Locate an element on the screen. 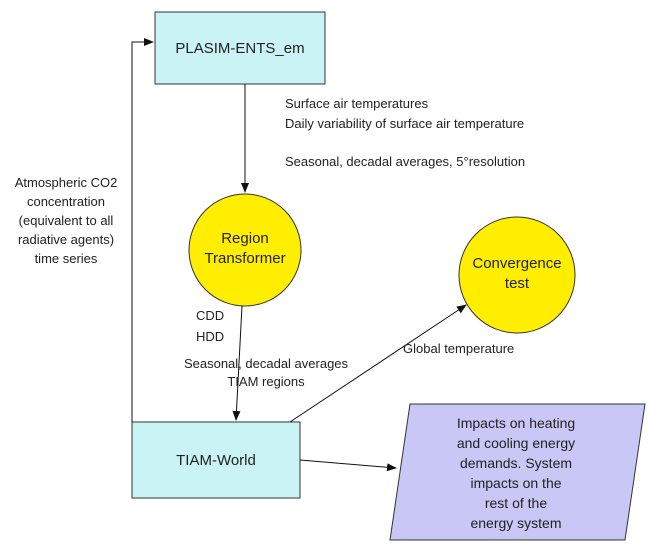  edge-label: TIAM regions is located at coordinates (266, 381).